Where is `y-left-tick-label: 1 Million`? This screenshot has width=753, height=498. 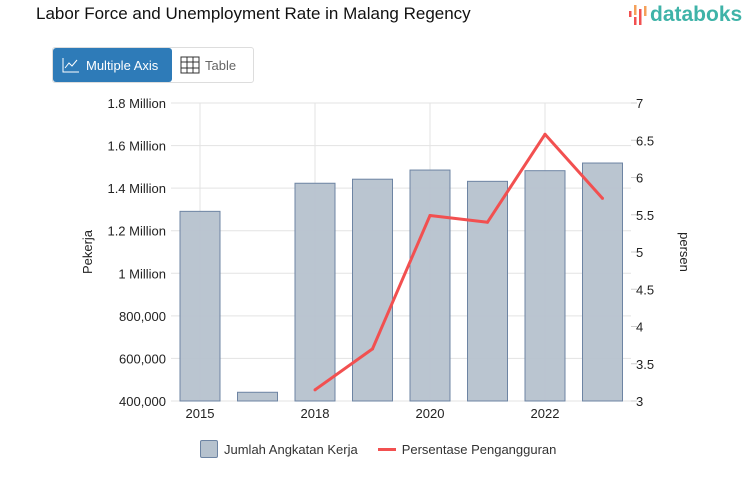 y-left-tick-label: 1 Million is located at coordinates (142, 273).